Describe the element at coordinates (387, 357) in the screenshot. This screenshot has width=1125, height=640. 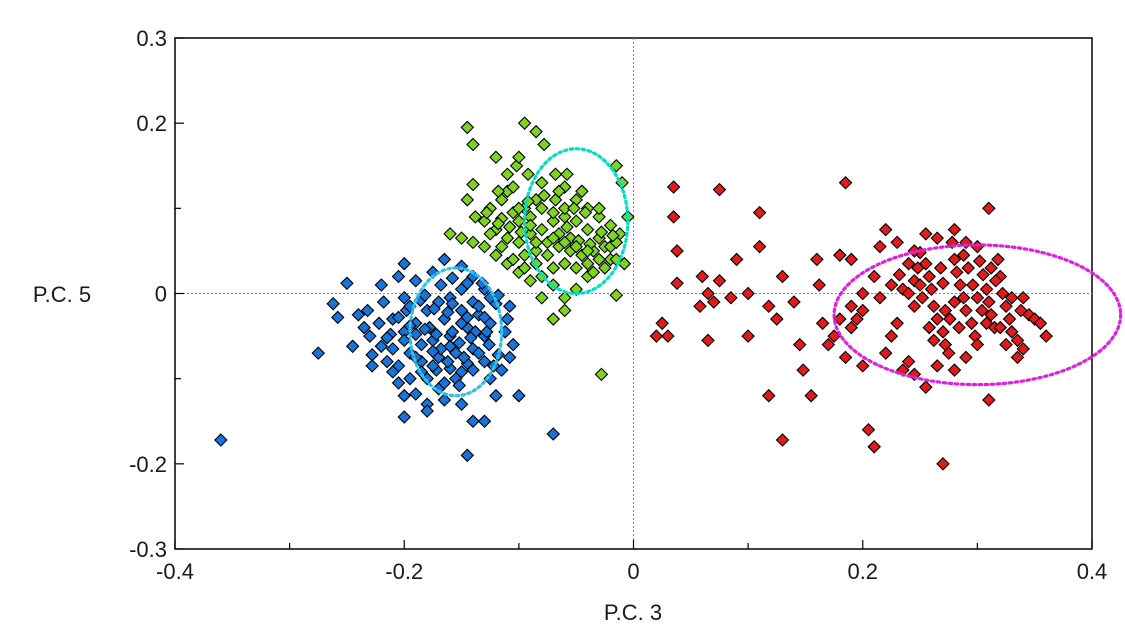
I see `series-group` at that location.